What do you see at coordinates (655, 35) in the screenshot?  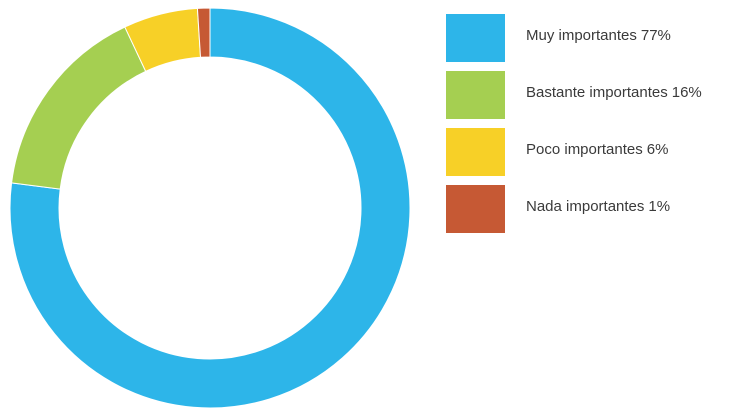 I see `legend-value-muy-importantes: 77%` at bounding box center [655, 35].